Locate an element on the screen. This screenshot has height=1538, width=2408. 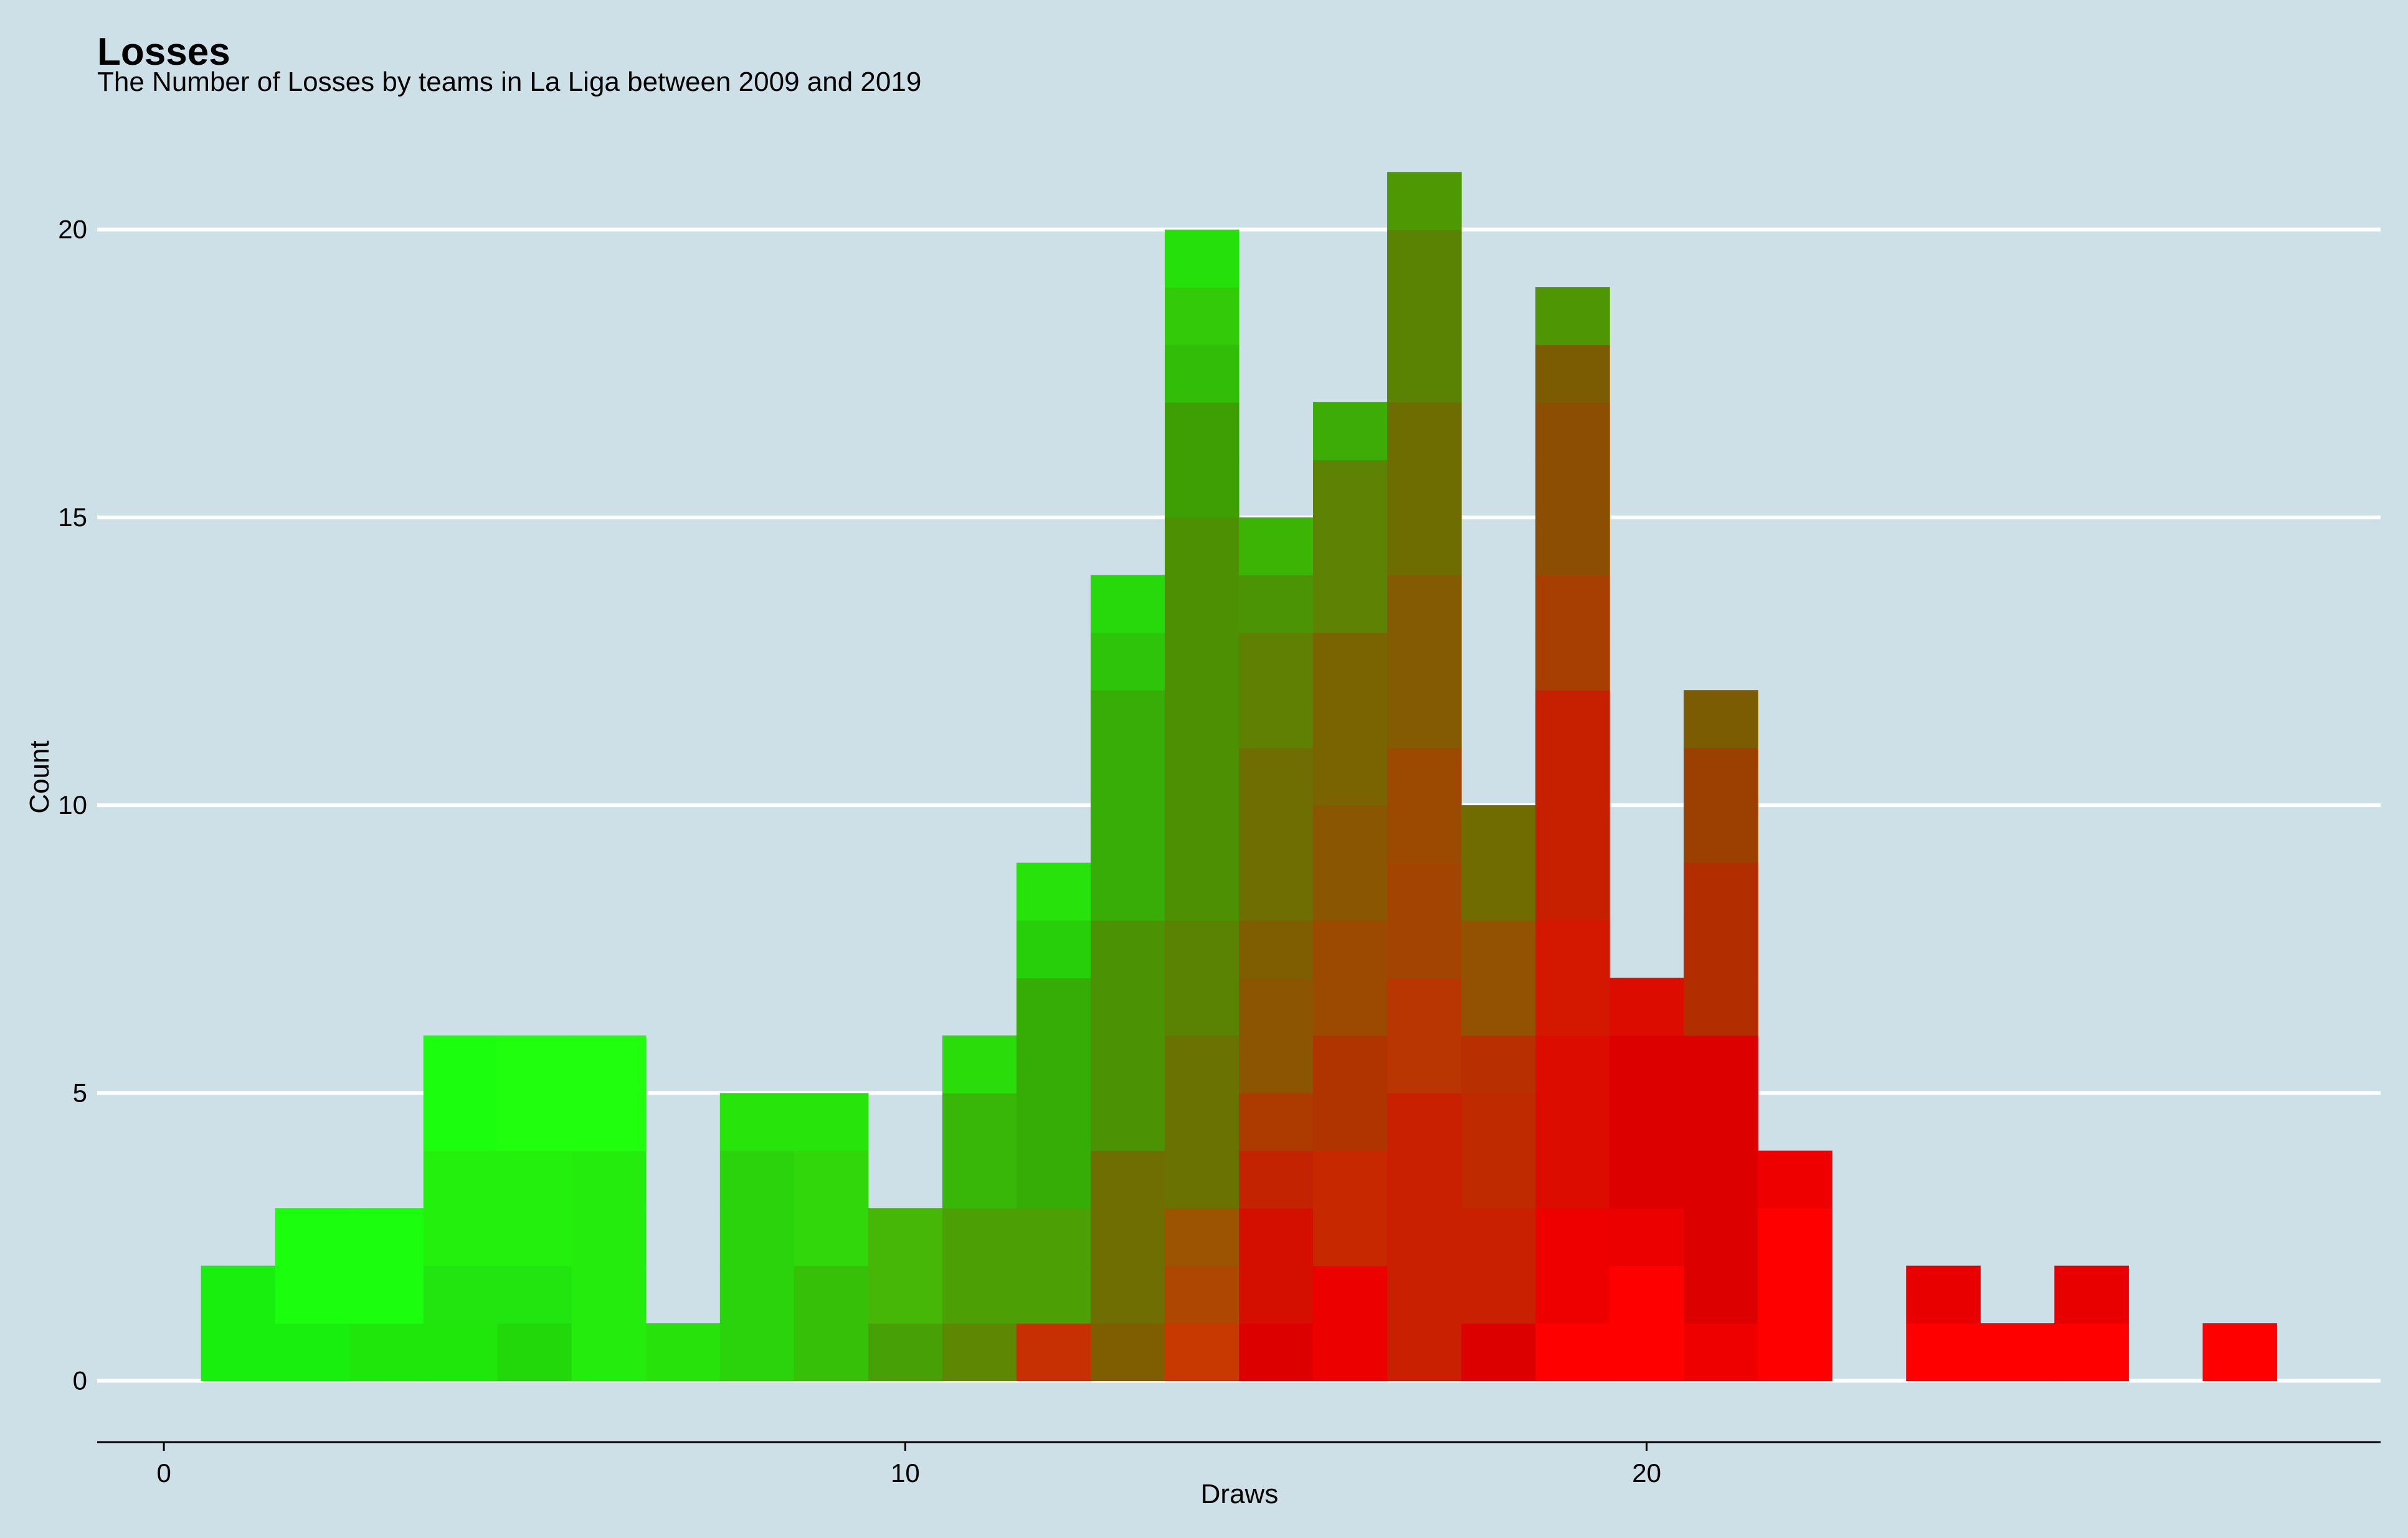
y-tick-label: 5 is located at coordinates (80, 1092).